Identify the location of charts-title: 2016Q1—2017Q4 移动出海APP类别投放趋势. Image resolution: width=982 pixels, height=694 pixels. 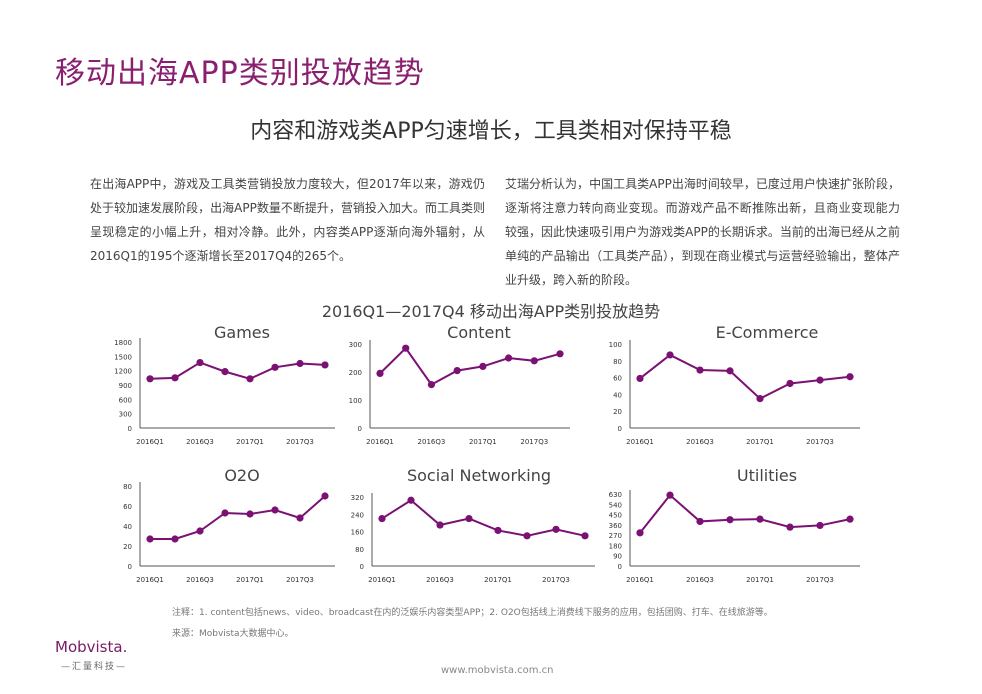
(491, 311).